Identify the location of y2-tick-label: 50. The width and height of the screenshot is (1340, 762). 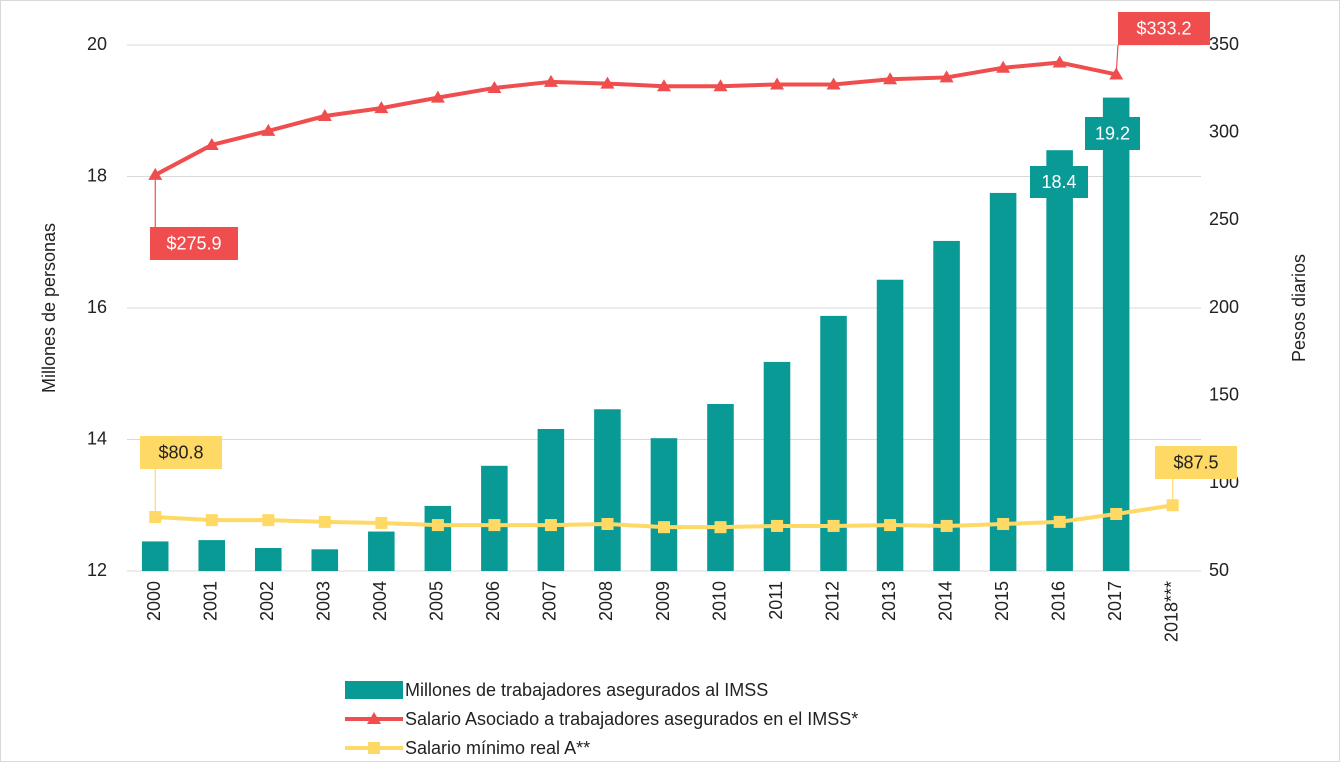
(1219, 570).